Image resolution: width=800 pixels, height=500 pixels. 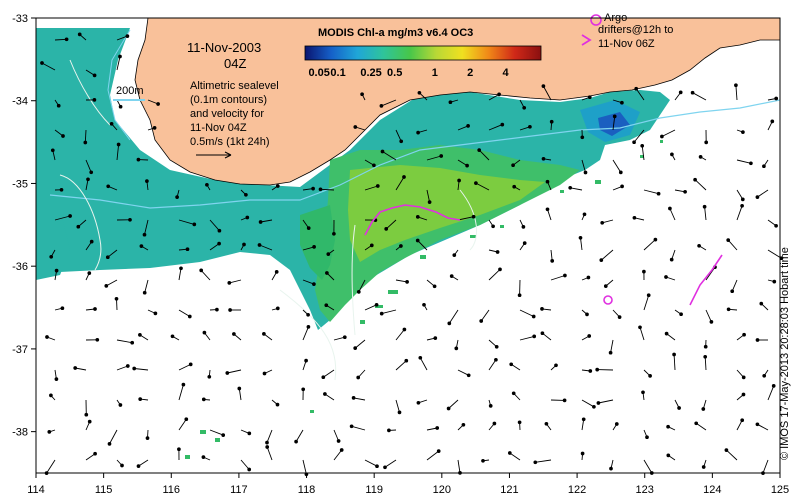 What do you see at coordinates (20, 19) in the screenshot?
I see `y-tick-label: -33` at bounding box center [20, 19].